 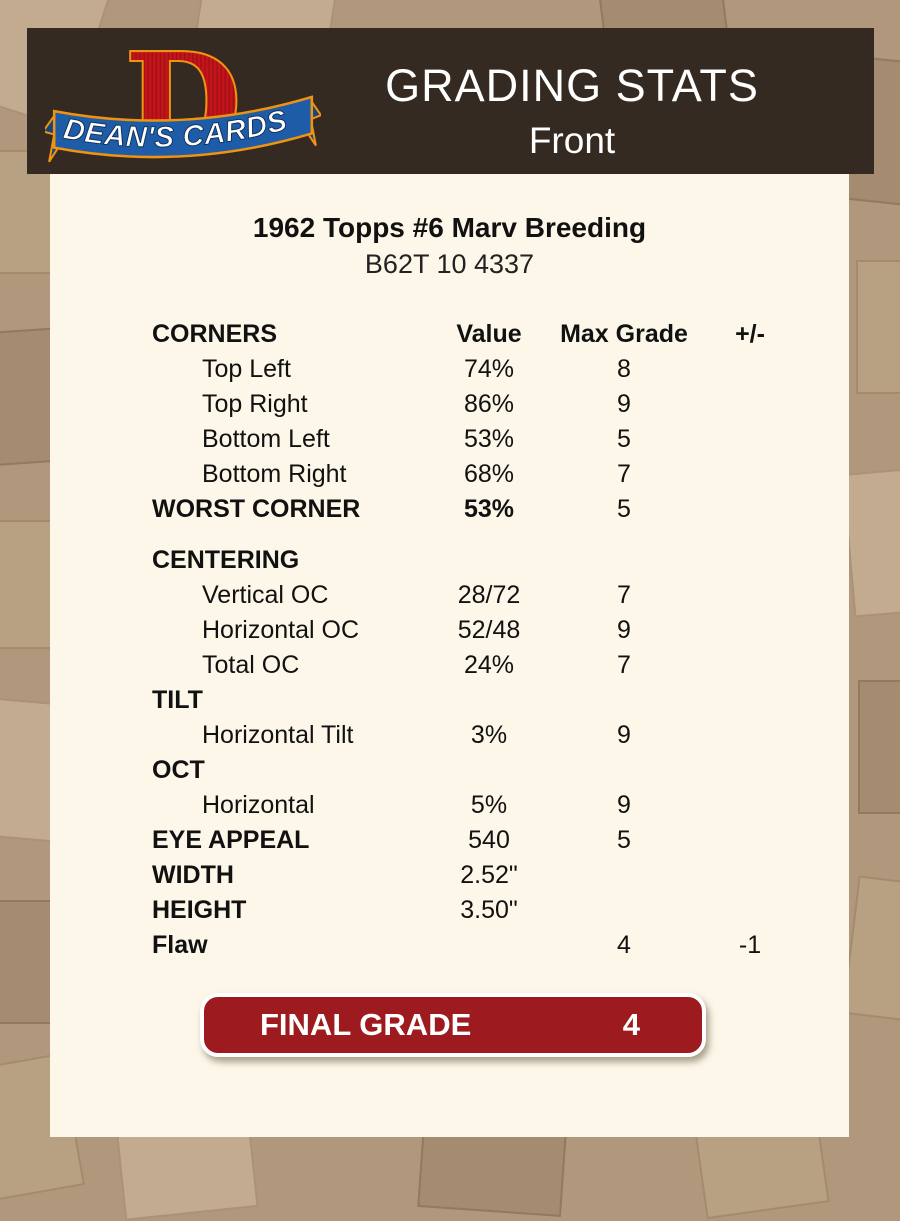 I want to click on row-value: 3.50", so click(x=489, y=910).